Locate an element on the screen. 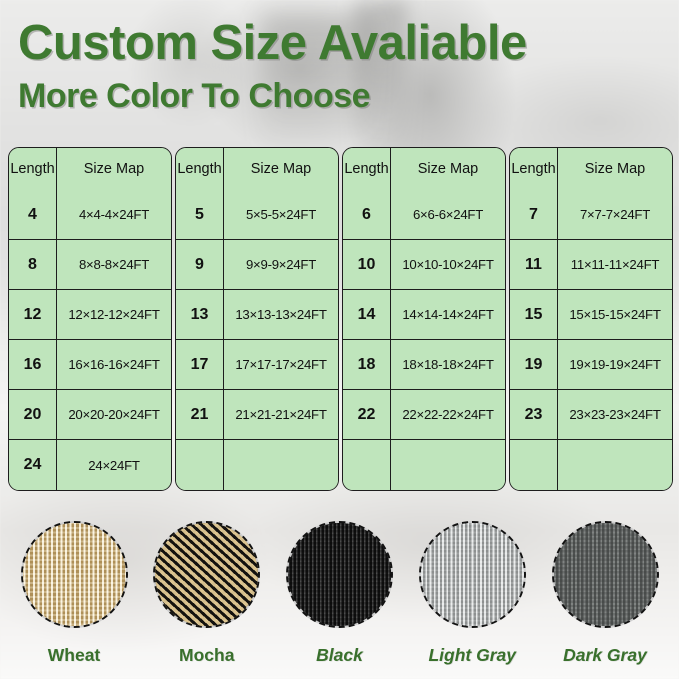  table-row: 9 9×9-9×24FT is located at coordinates (257, 265).